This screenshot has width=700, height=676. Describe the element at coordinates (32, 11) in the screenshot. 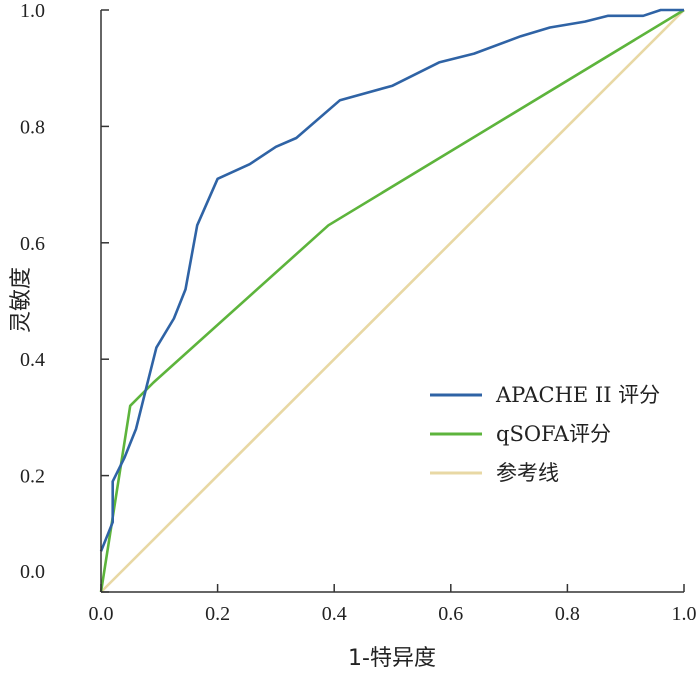

I see `y-tick-label: 1.0` at that location.